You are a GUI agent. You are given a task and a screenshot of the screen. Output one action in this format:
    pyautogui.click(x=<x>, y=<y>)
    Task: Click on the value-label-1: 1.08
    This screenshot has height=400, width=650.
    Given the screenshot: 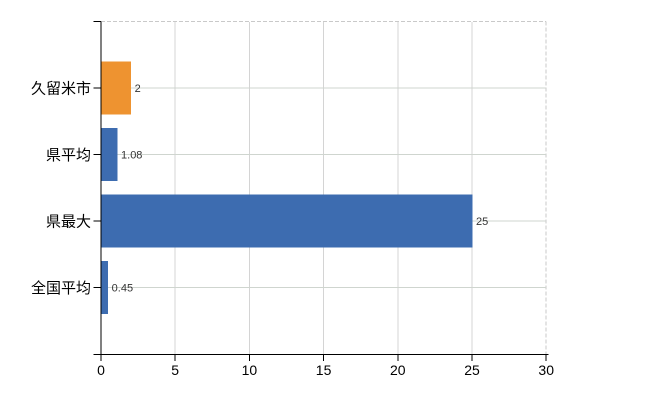 What is the action you would take?
    pyautogui.click(x=131, y=155)
    